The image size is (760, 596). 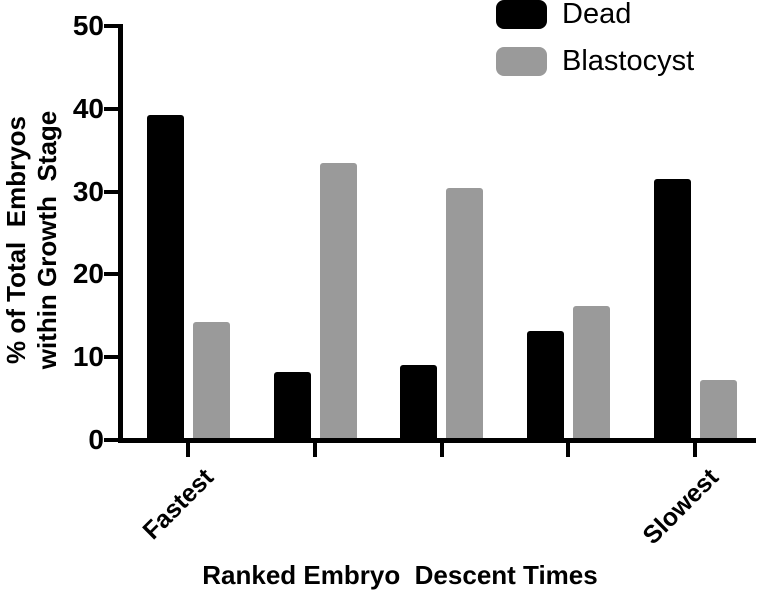 What do you see at coordinates (418, 402) in the screenshot?
I see `bar-dead-group3` at bounding box center [418, 402].